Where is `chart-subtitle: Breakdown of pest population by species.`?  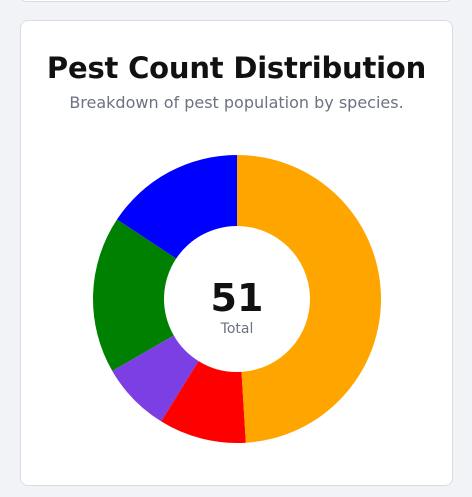
chart-subtitle: Breakdown of pest population by species. is located at coordinates (236, 102).